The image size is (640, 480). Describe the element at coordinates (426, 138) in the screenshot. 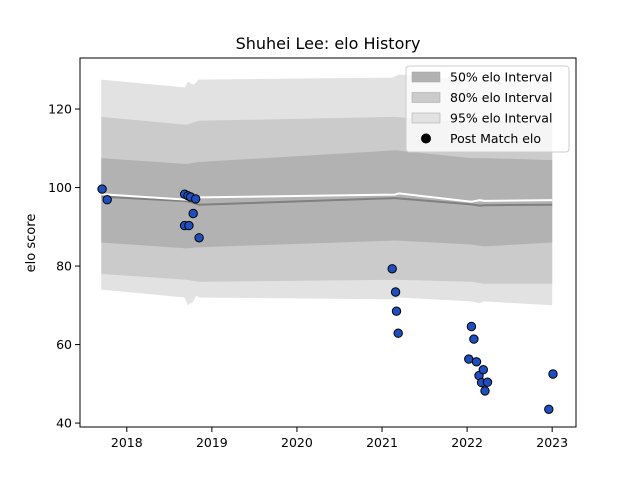

I see `legend-marker` at that location.